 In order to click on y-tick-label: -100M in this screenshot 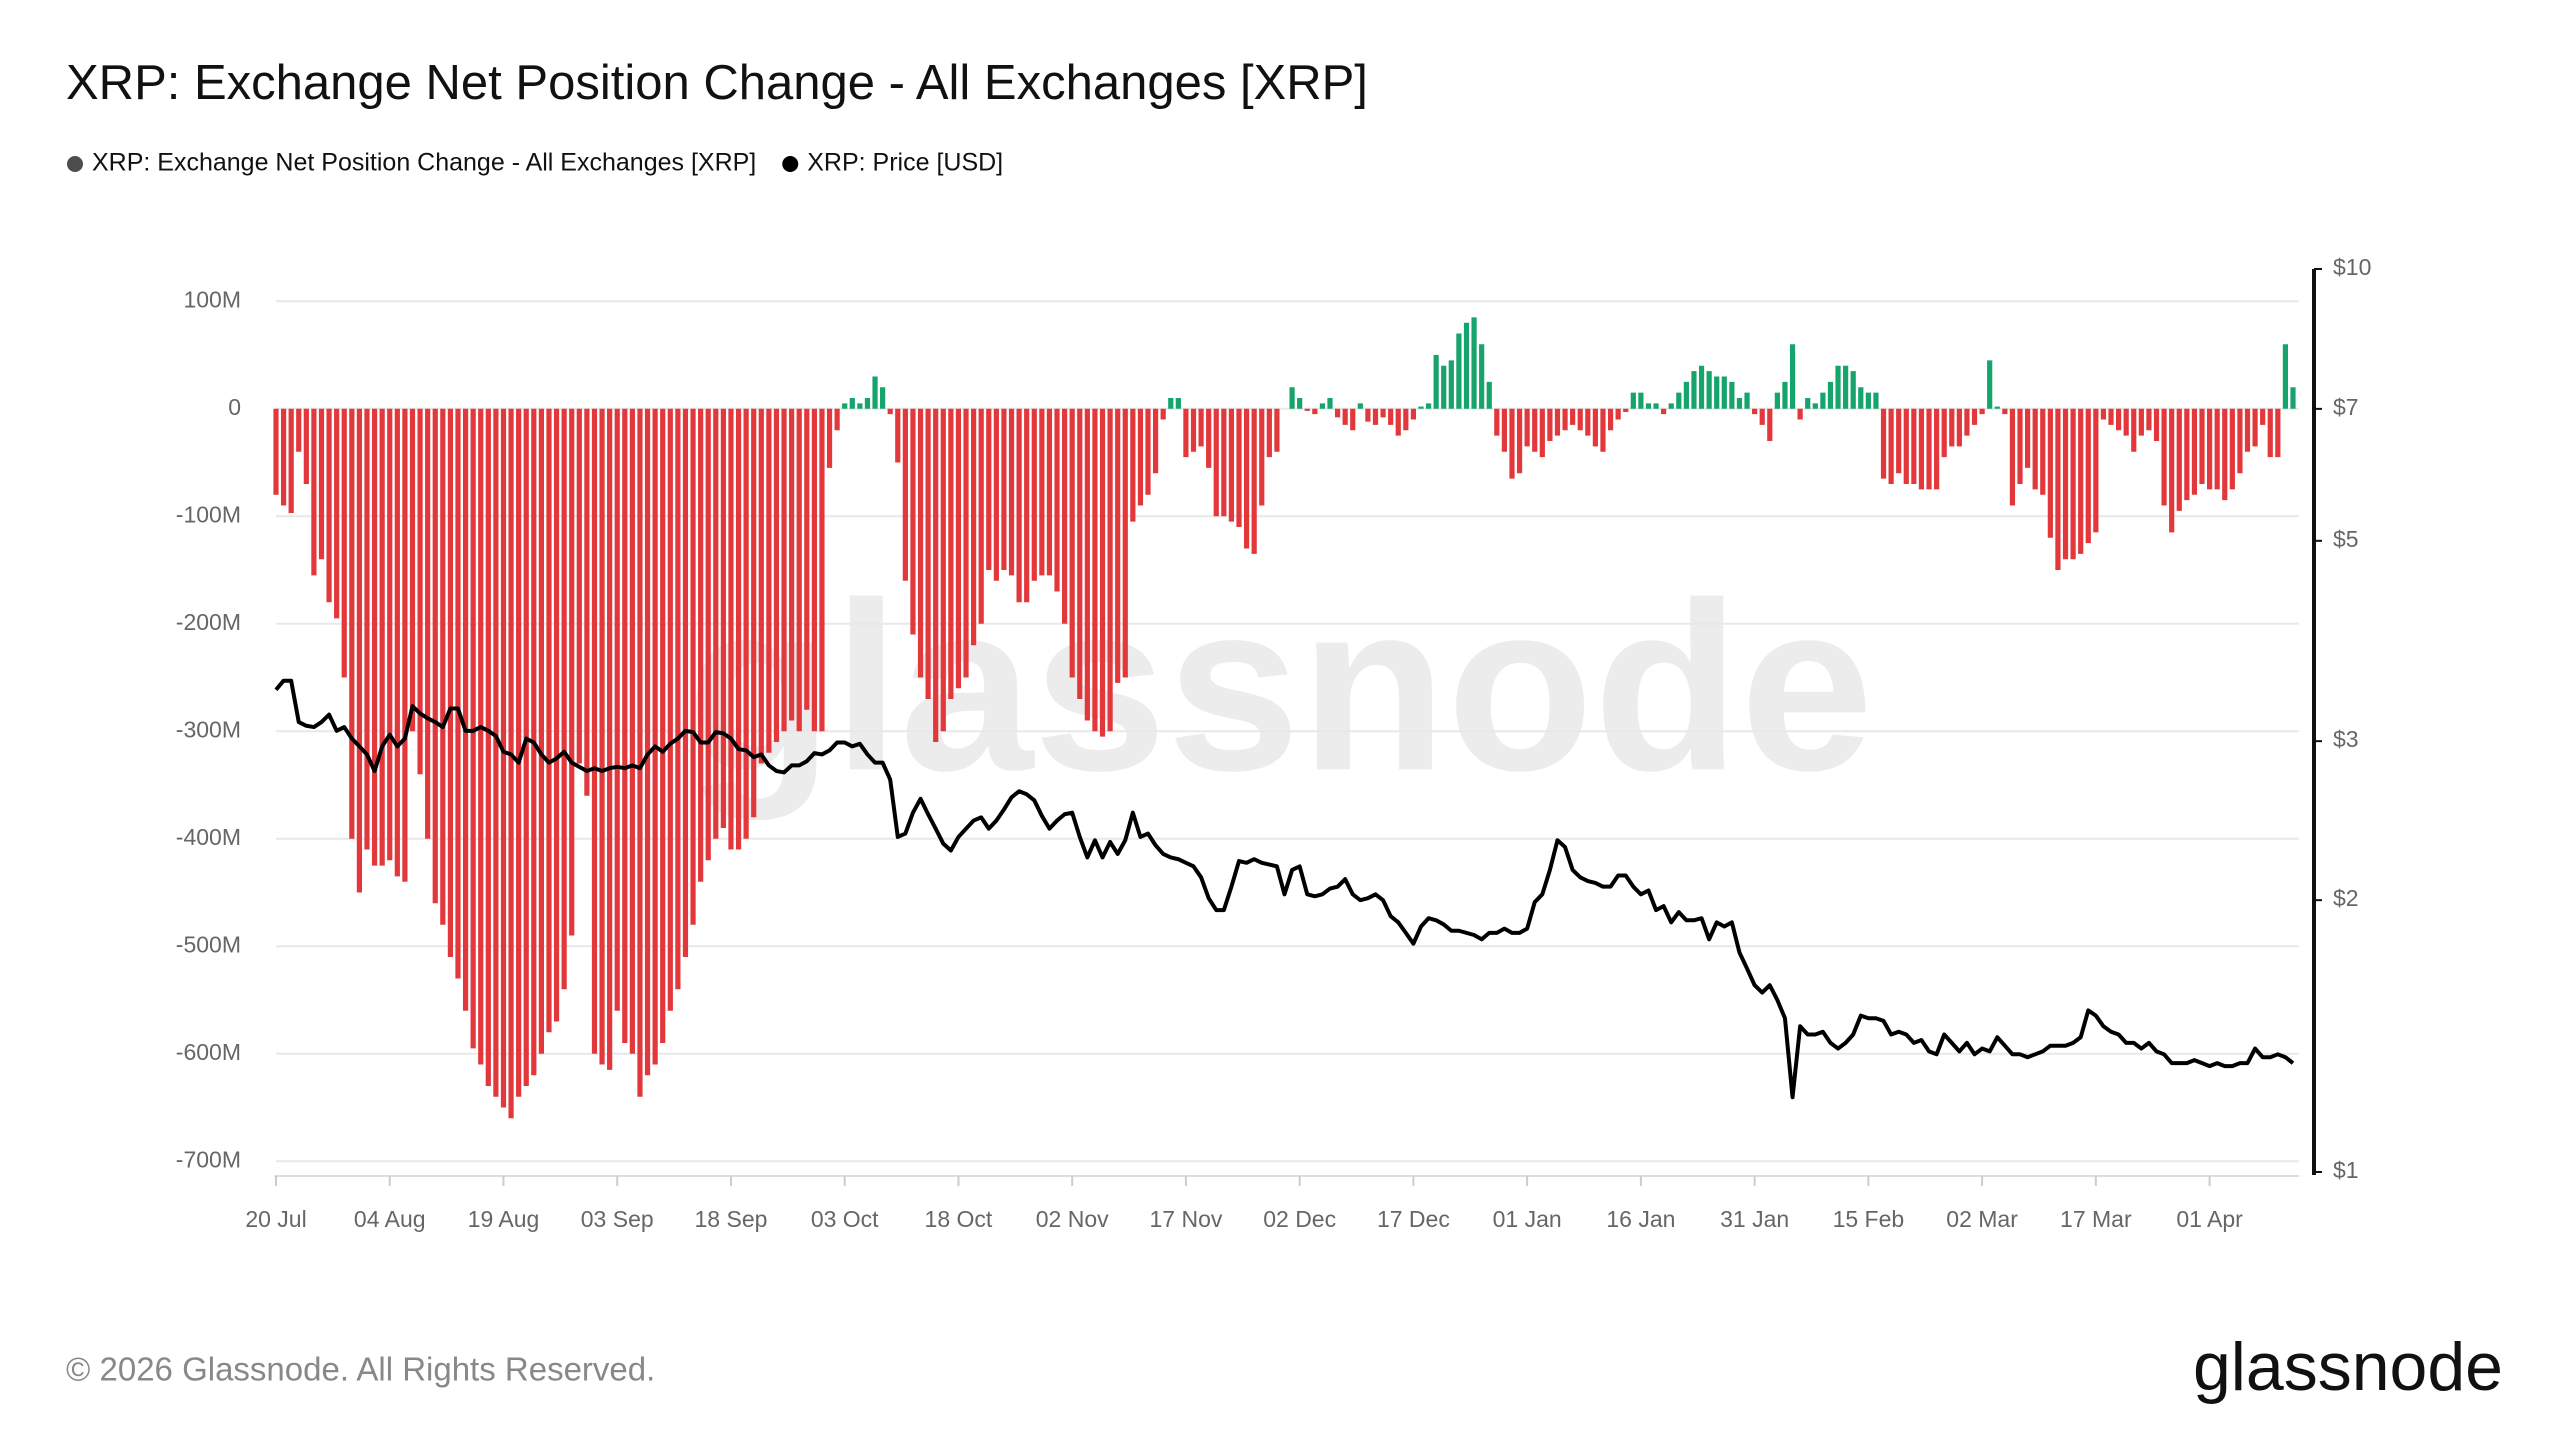, I will do `click(208, 514)`.